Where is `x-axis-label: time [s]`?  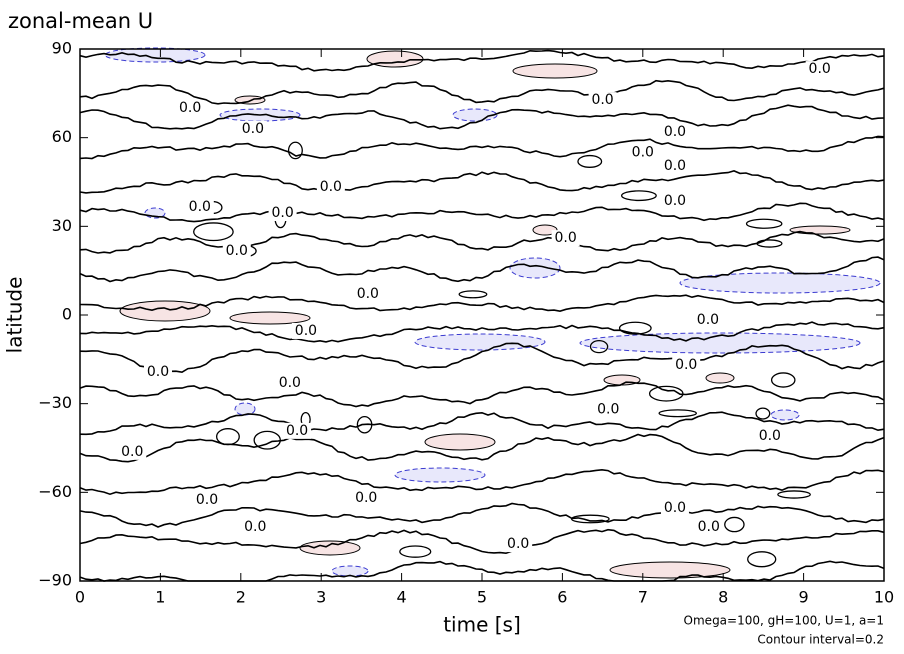 x-axis-label: time [s] is located at coordinates (482, 625).